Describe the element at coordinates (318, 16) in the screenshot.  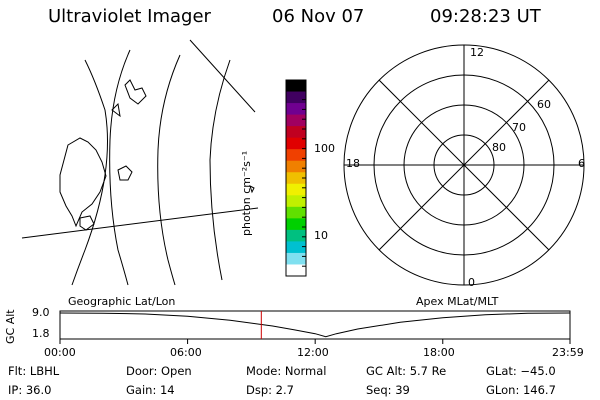
I see `date-label: 06 Nov 07` at that location.